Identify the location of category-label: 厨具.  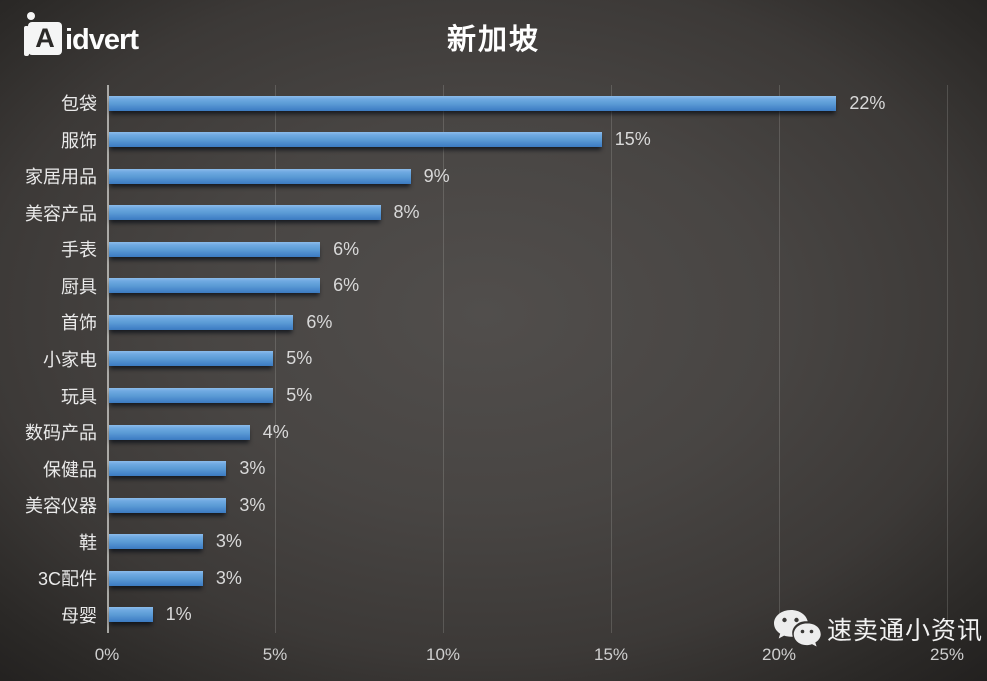
(79, 286).